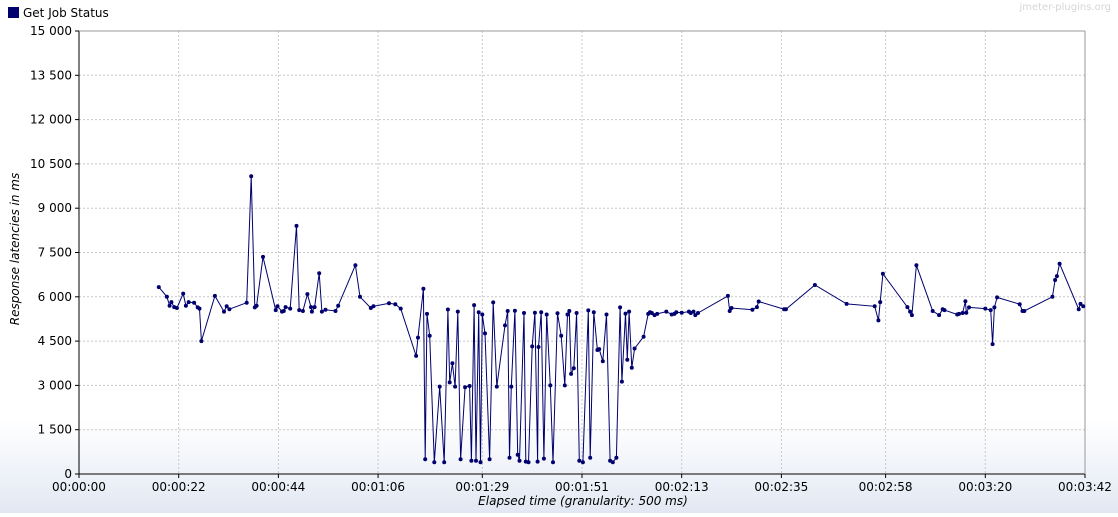 Image resolution: width=1118 pixels, height=517 pixels. I want to click on x-tick-label: 00:00:22, so click(179, 487).